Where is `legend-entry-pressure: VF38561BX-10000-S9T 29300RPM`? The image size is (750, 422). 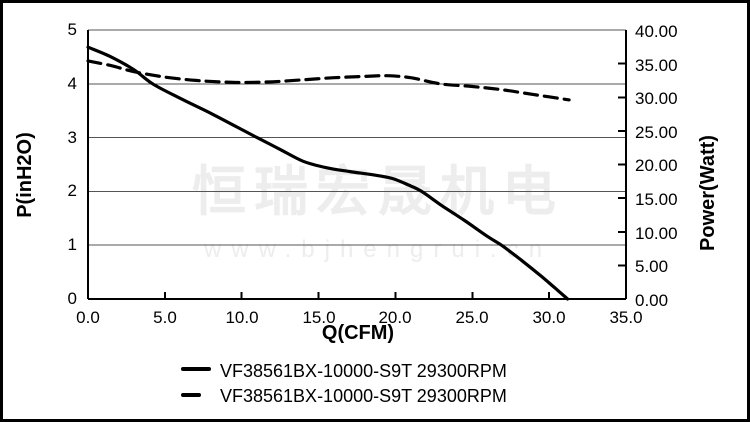 legend-entry-pressure: VF38561BX-10000-S9T 29300RPM is located at coordinates (363, 371).